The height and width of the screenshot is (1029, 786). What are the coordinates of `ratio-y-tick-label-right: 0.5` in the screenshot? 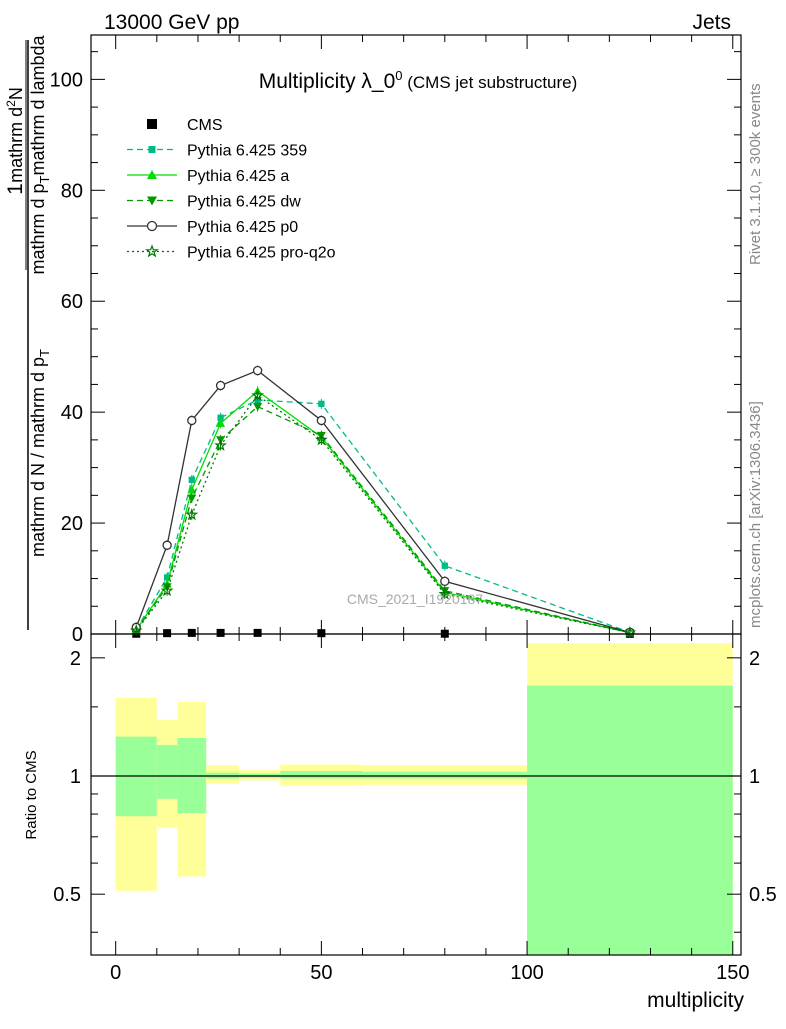 It's located at (763, 895).